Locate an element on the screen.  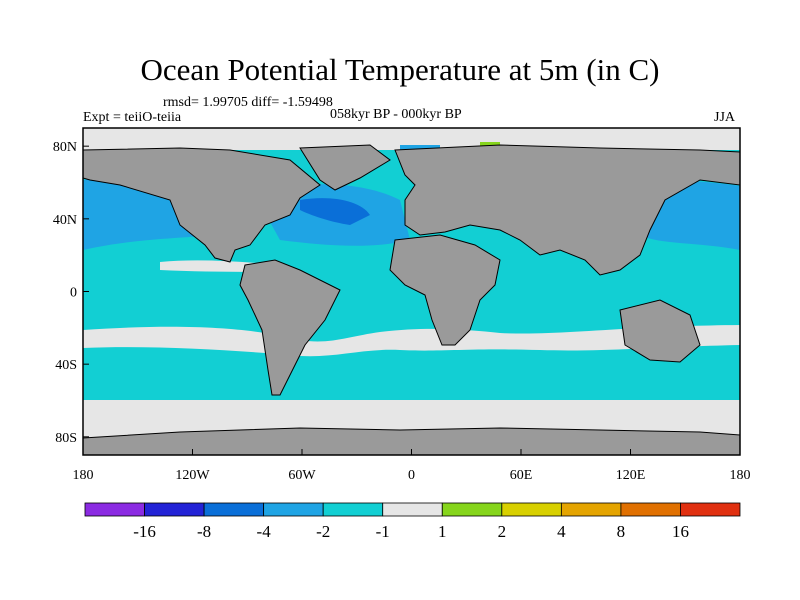
colorbar-label: -16 is located at coordinates (144, 531).